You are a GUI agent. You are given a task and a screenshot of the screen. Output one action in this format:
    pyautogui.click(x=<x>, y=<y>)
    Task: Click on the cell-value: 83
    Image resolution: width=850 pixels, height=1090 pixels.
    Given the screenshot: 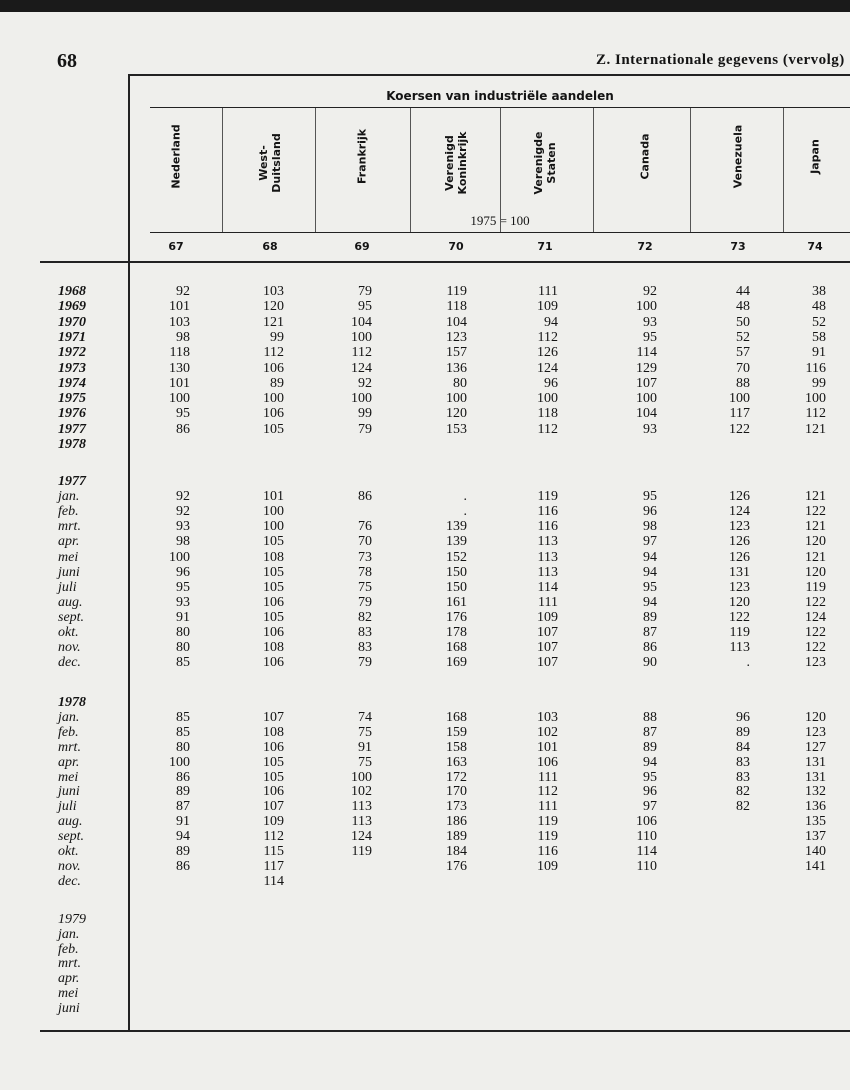 What is the action you would take?
    pyautogui.click(x=743, y=762)
    